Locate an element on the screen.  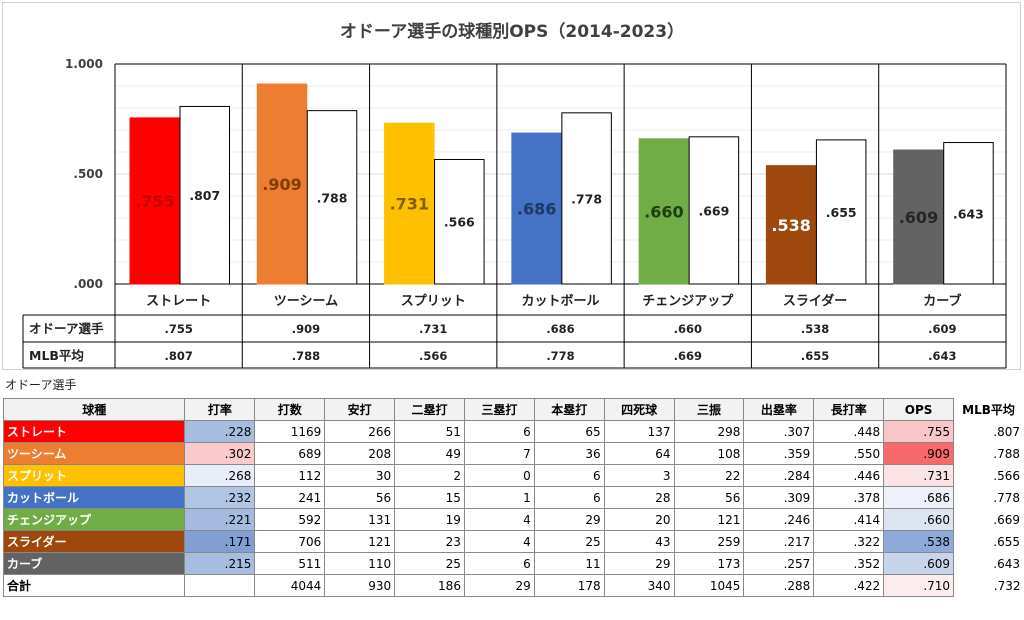
table-cell: 108 is located at coordinates (709, 453).